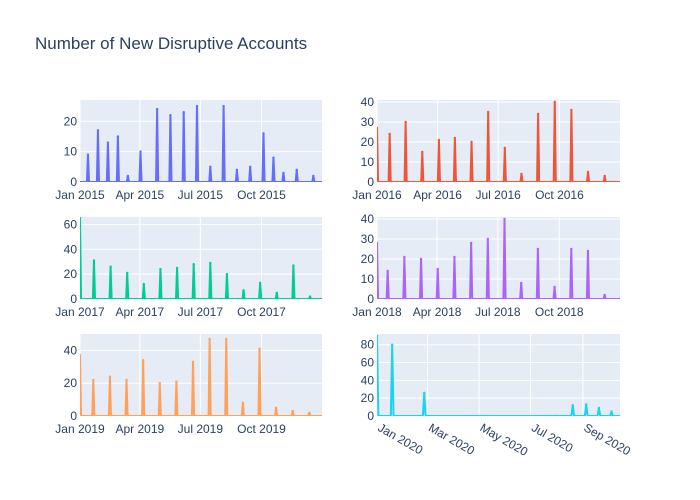 Image resolution: width=700 pixels, height=500 pixels. What do you see at coordinates (139, 429) in the screenshot?
I see `x-tick-label: Apr 2019` at bounding box center [139, 429].